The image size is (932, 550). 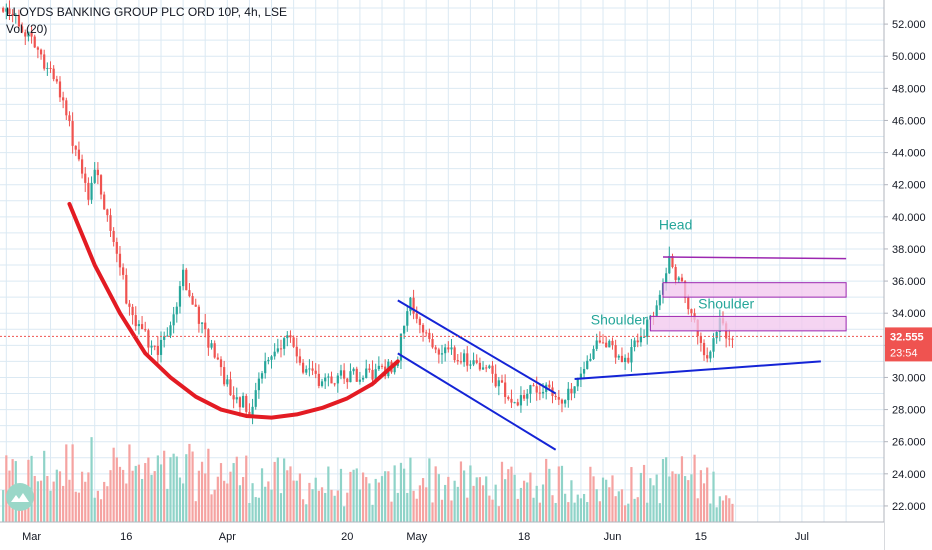 What do you see at coordinates (909, 314) in the screenshot?
I see `price-tick-label: 34.000` at bounding box center [909, 314].